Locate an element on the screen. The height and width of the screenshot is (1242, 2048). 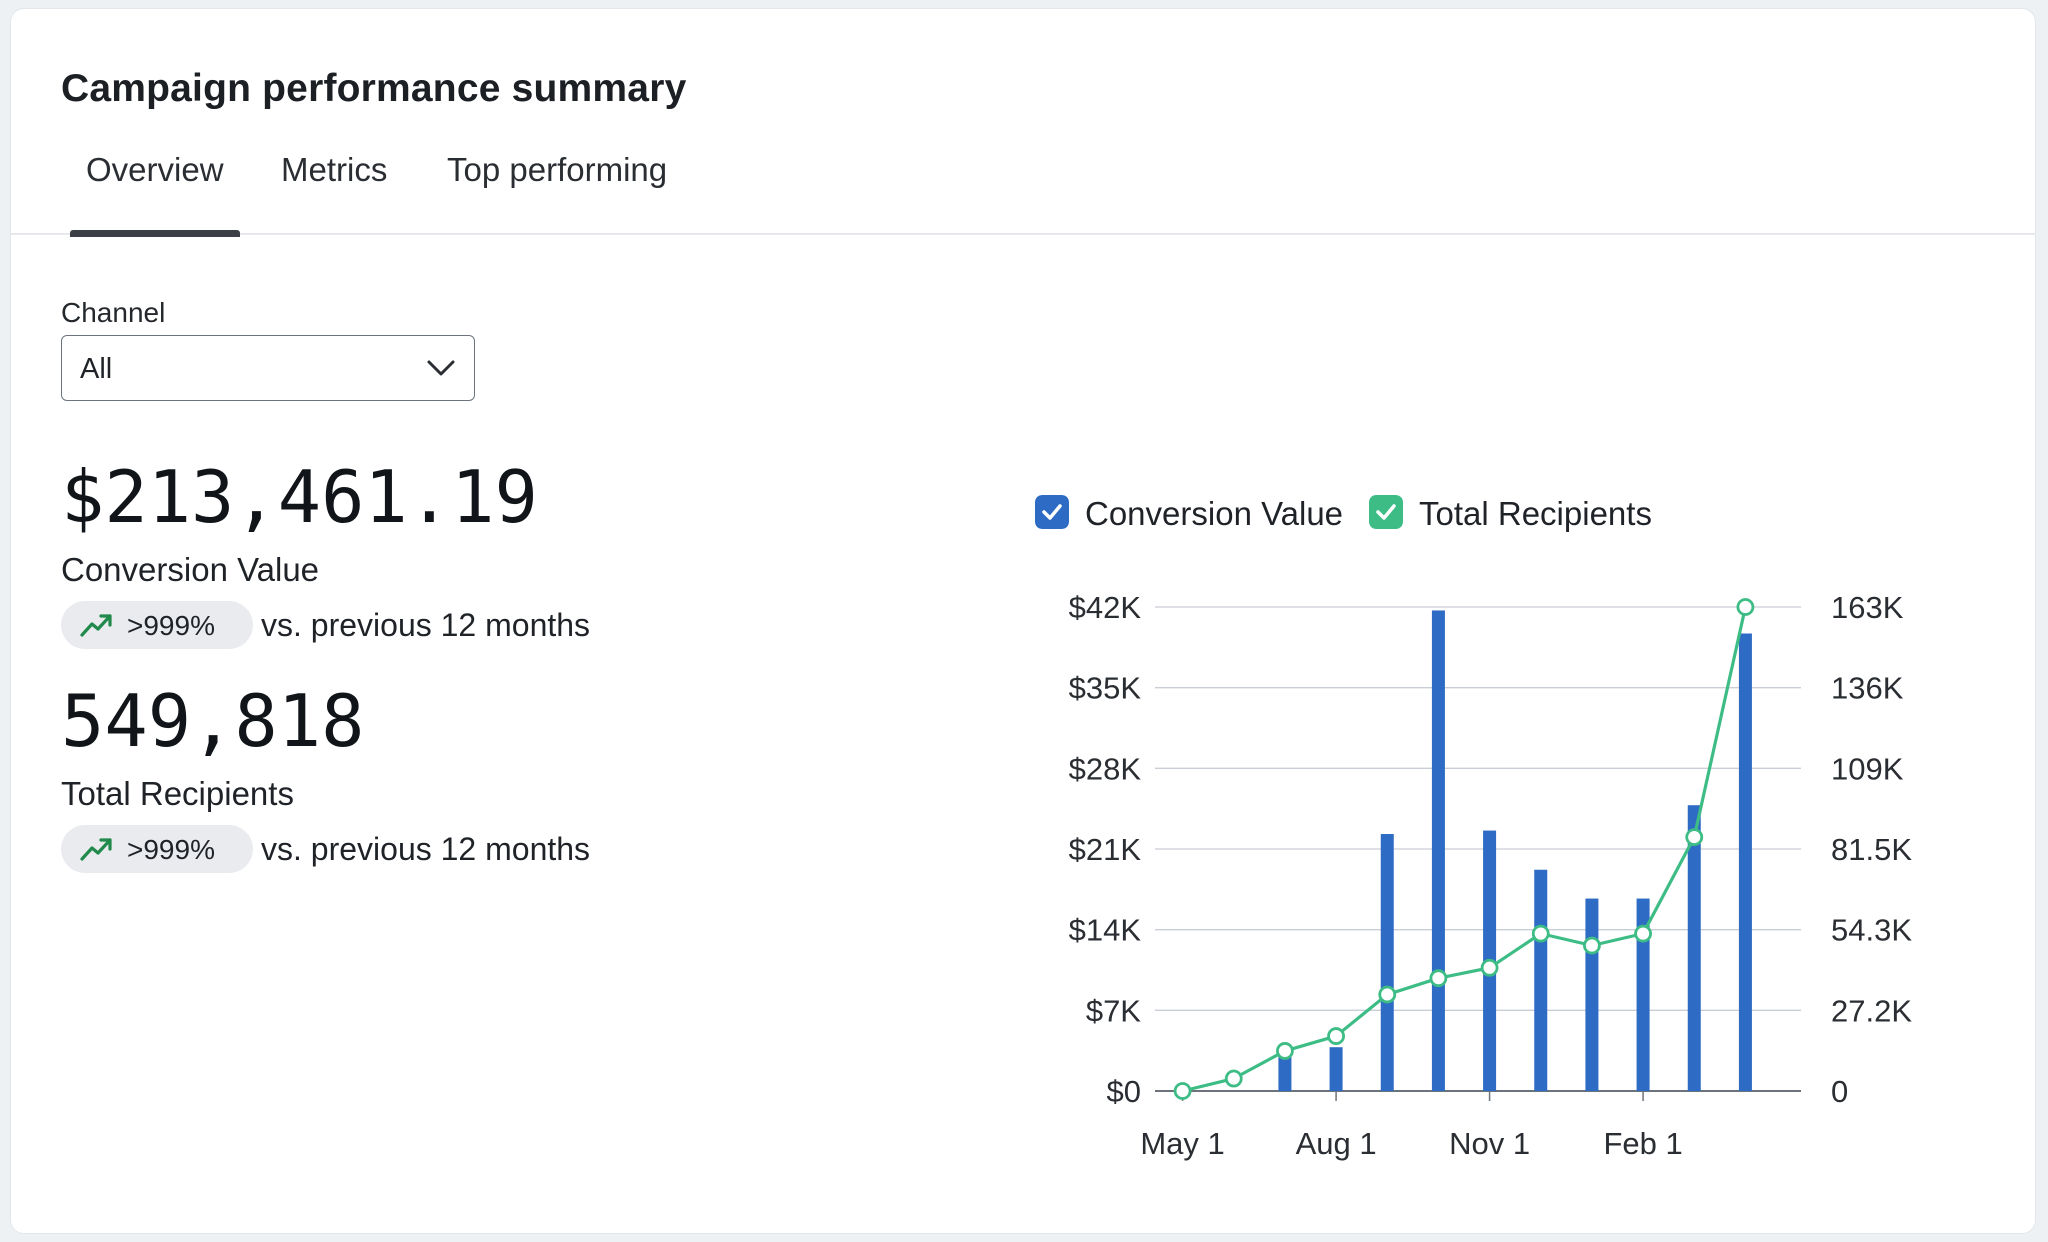
legend-label: Conversion Value is located at coordinates (1214, 513).